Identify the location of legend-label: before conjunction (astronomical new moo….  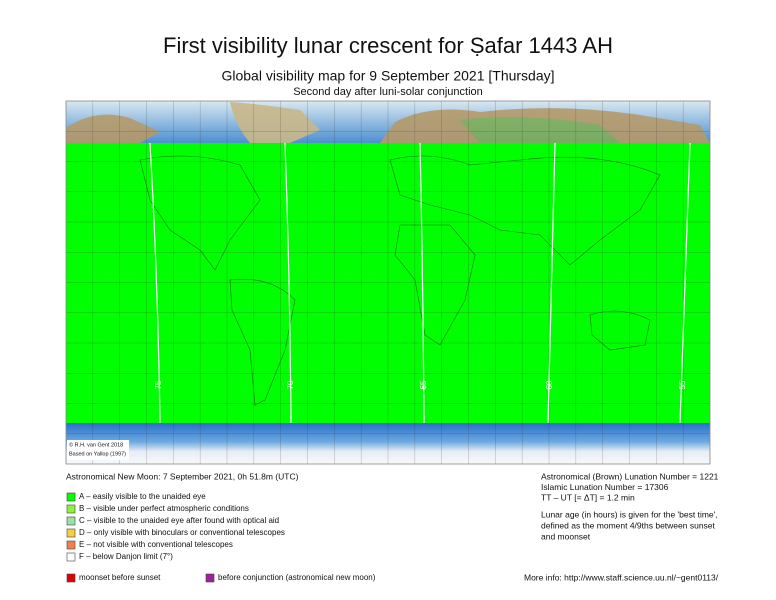
(297, 577).